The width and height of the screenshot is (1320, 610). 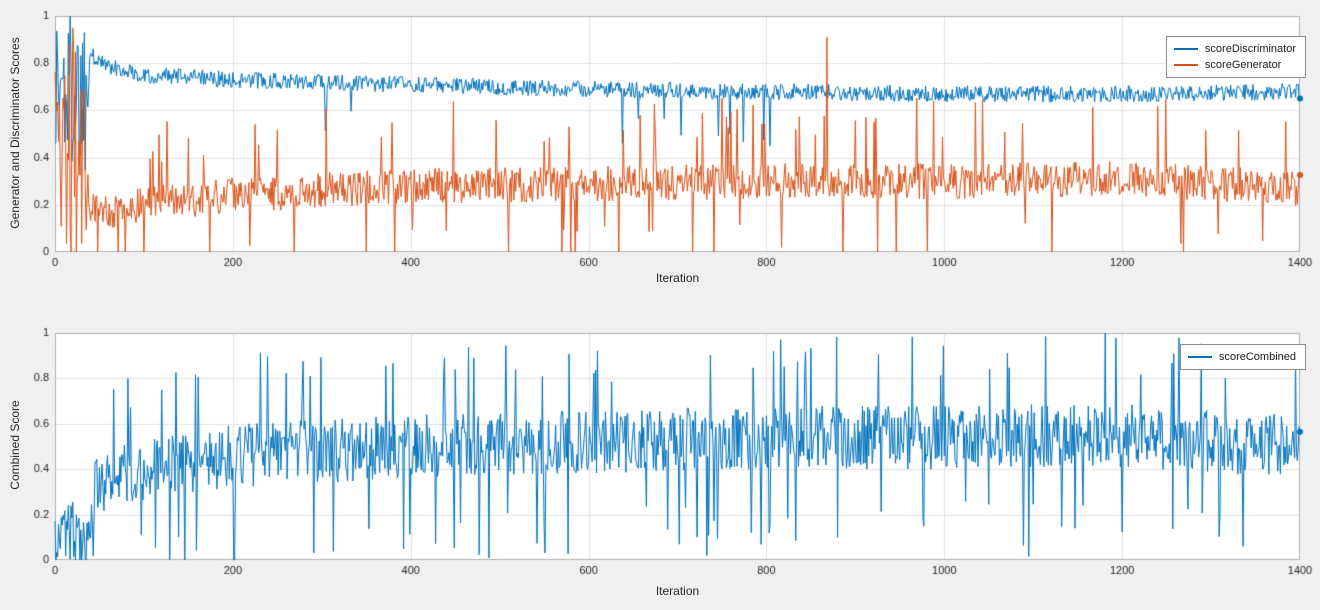 I want to click on bottom-x-axis-label: Iteration, so click(x=677, y=591).